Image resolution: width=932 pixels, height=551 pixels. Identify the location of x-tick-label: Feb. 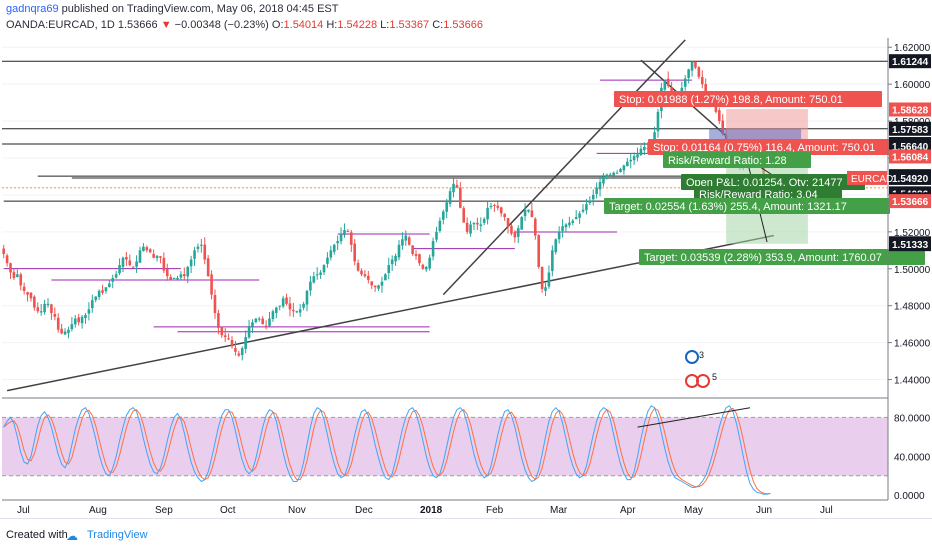
(495, 510).